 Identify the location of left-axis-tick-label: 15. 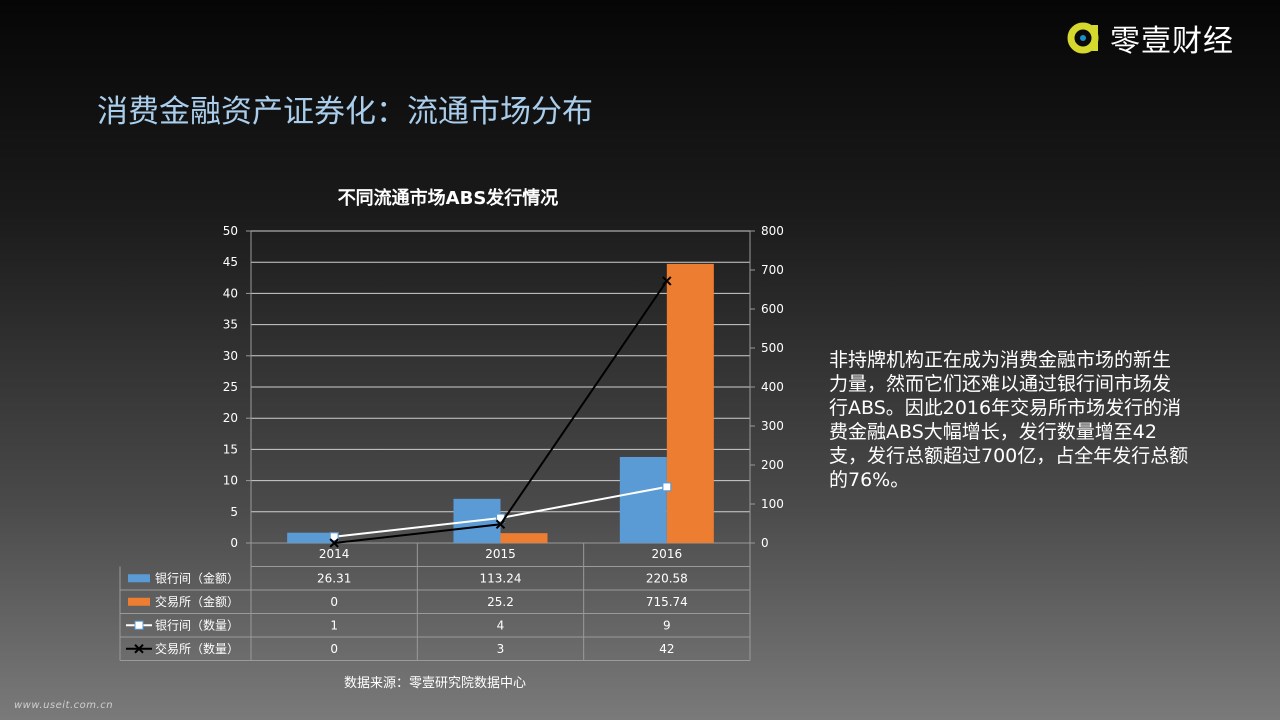
(230, 449).